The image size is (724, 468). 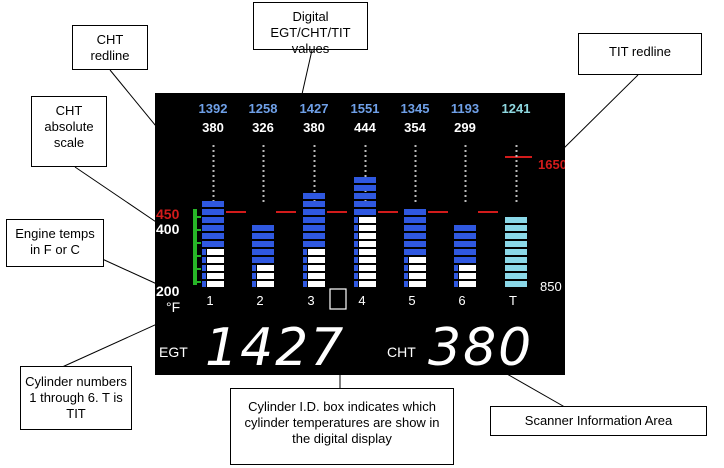 What do you see at coordinates (415, 127) in the screenshot?
I see `cht-value: 354` at bounding box center [415, 127].